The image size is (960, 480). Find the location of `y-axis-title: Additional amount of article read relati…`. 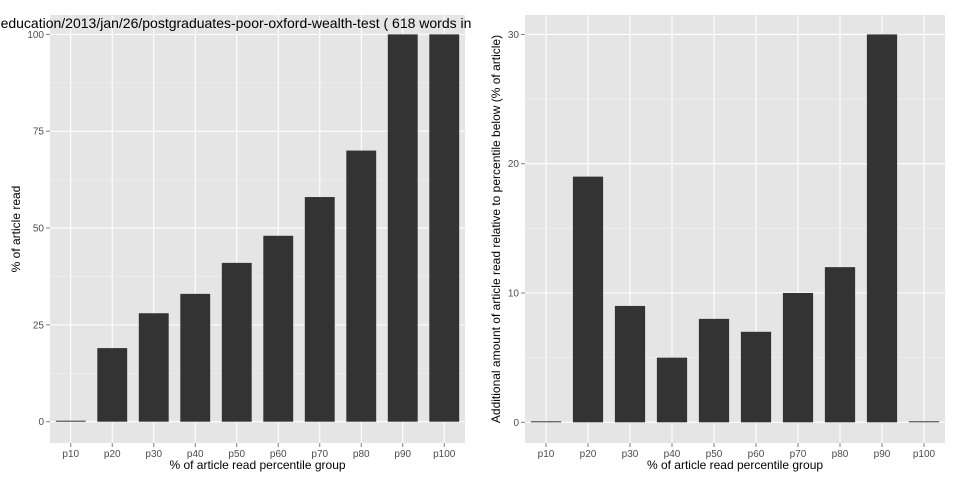

y-axis-title: Additional amount of article read relati… is located at coordinates (496, 229).